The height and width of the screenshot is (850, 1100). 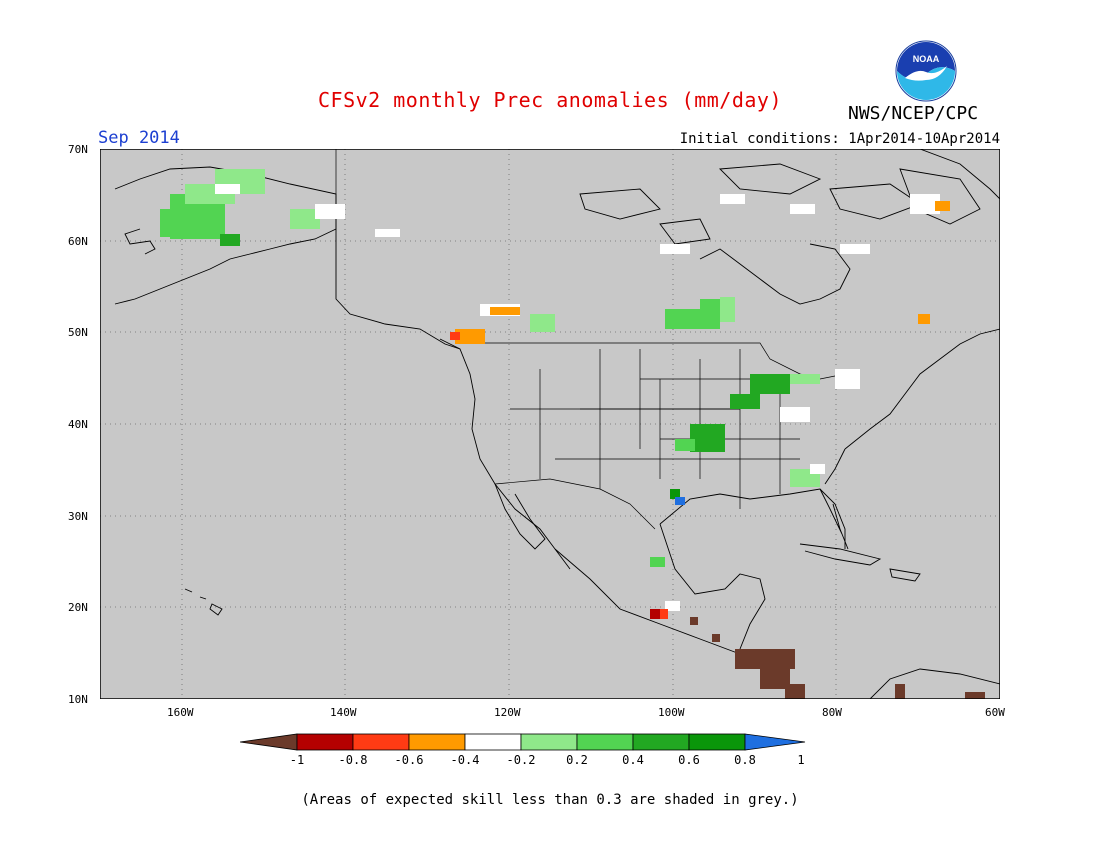 What do you see at coordinates (577, 760) in the screenshot?
I see `colorbar-label: 0.2` at bounding box center [577, 760].